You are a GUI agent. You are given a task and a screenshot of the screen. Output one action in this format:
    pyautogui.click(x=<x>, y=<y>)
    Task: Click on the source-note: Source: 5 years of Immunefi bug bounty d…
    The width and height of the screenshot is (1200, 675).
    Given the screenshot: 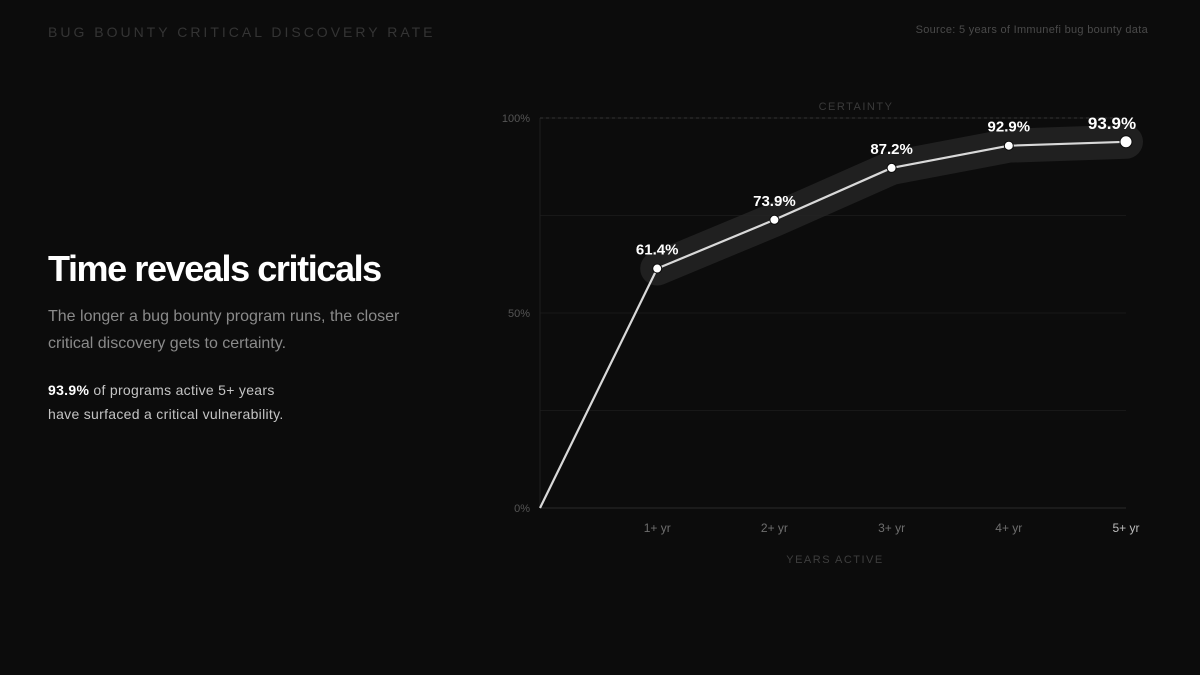 What is the action you would take?
    pyautogui.click(x=1031, y=30)
    